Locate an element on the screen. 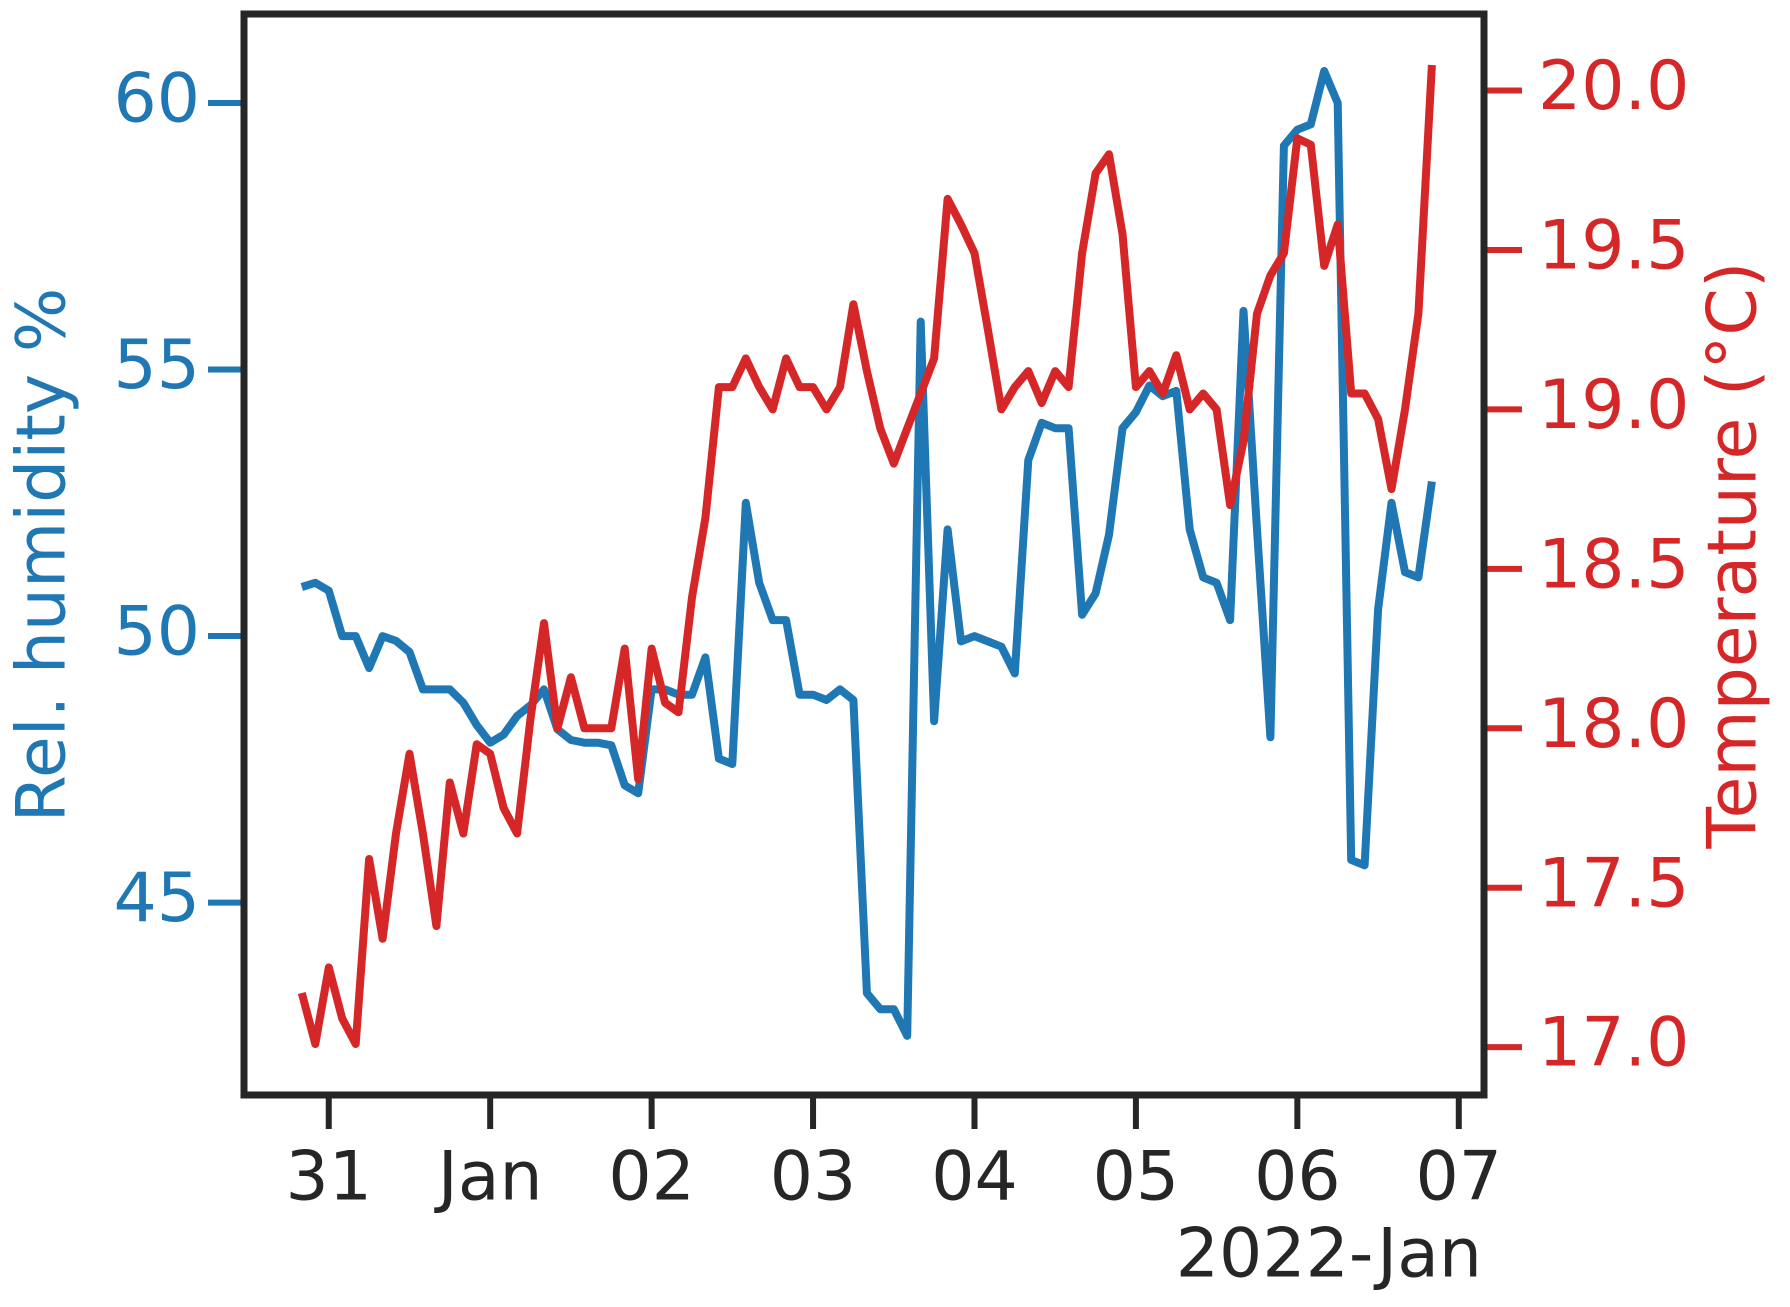  x-tick-label: 06 is located at coordinates (1297, 1177).